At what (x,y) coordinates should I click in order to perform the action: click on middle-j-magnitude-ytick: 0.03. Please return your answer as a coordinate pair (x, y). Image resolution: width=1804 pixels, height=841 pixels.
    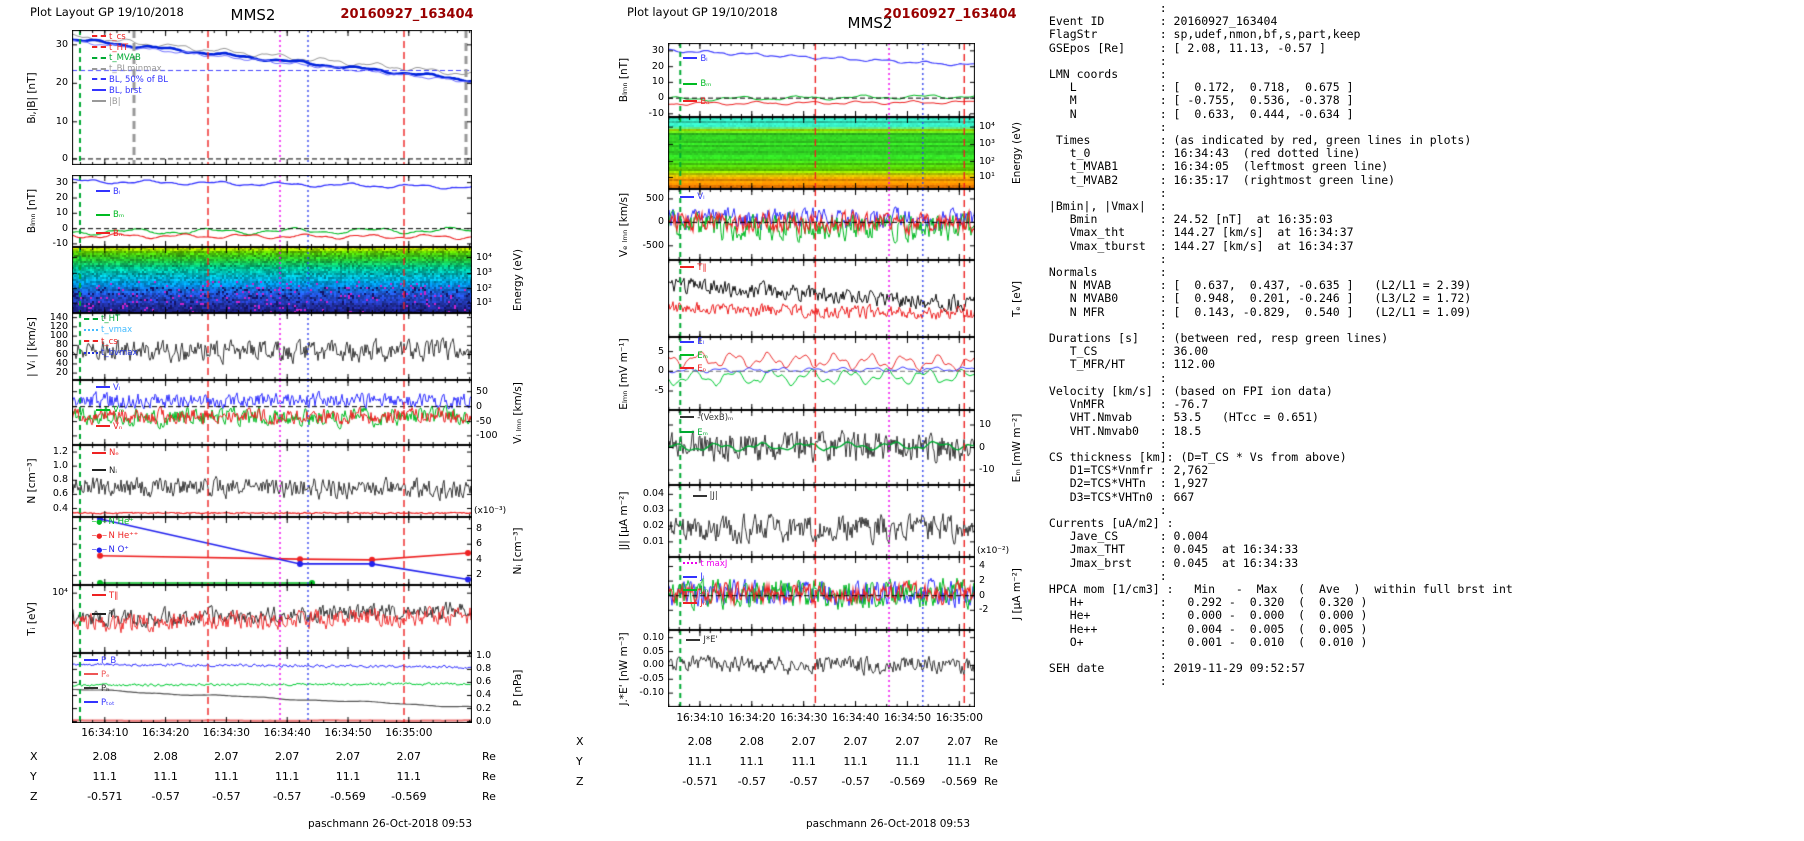
    Looking at the image, I should click on (653, 510).